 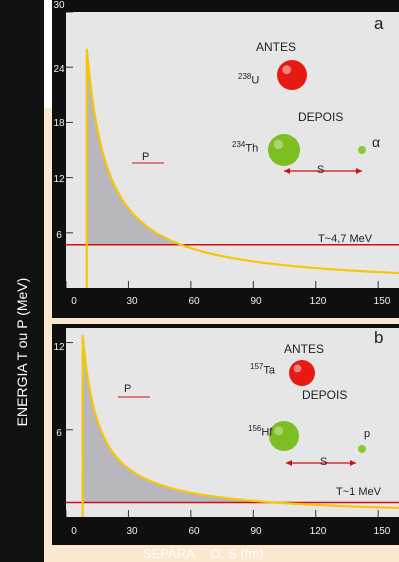 What do you see at coordinates (245, 147) in the screenshot?
I see `daughter-nucleus-label: 234Th` at bounding box center [245, 147].